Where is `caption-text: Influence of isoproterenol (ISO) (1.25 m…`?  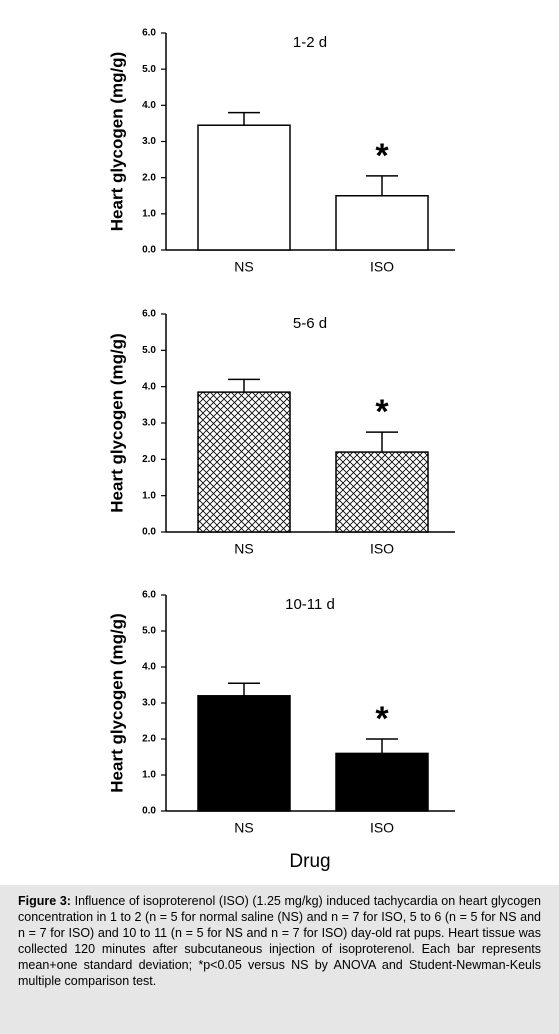
caption-text: Influence of isoproterenol (ISO) (1.25 m… is located at coordinates (279, 941).